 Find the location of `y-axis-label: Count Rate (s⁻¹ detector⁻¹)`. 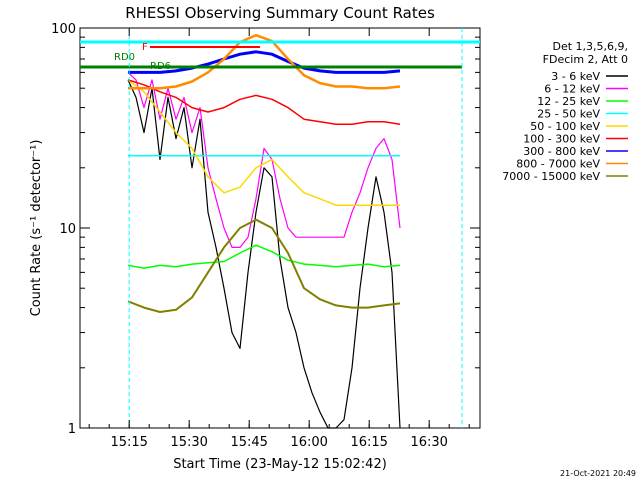

y-axis-label: Count Rate (s⁻¹ detector⁻¹) is located at coordinates (36, 228).